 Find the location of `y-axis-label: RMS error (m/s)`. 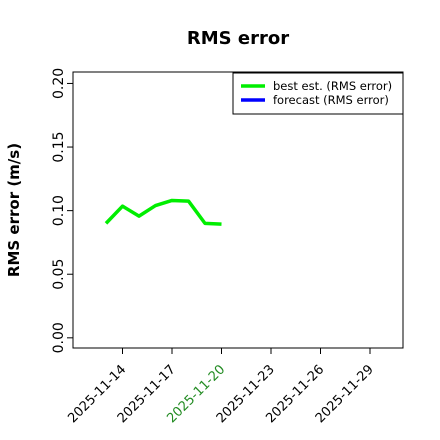

y-axis-label: RMS error (m/s) is located at coordinates (14, 210).